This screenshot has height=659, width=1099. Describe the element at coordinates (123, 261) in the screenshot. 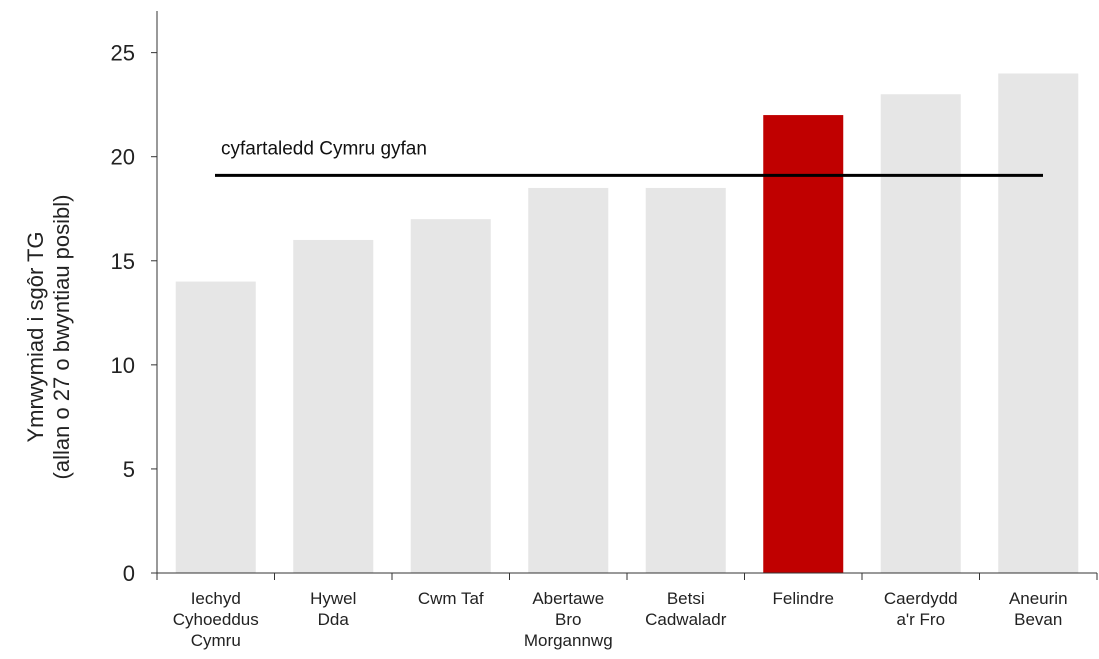

I see `y-tick-label: 15` at that location.